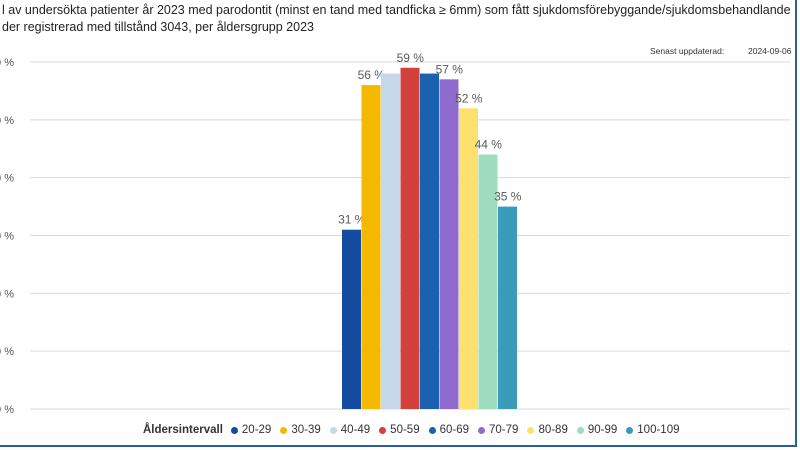  I want to click on legend-item-100-109: 100-109, so click(653, 430).